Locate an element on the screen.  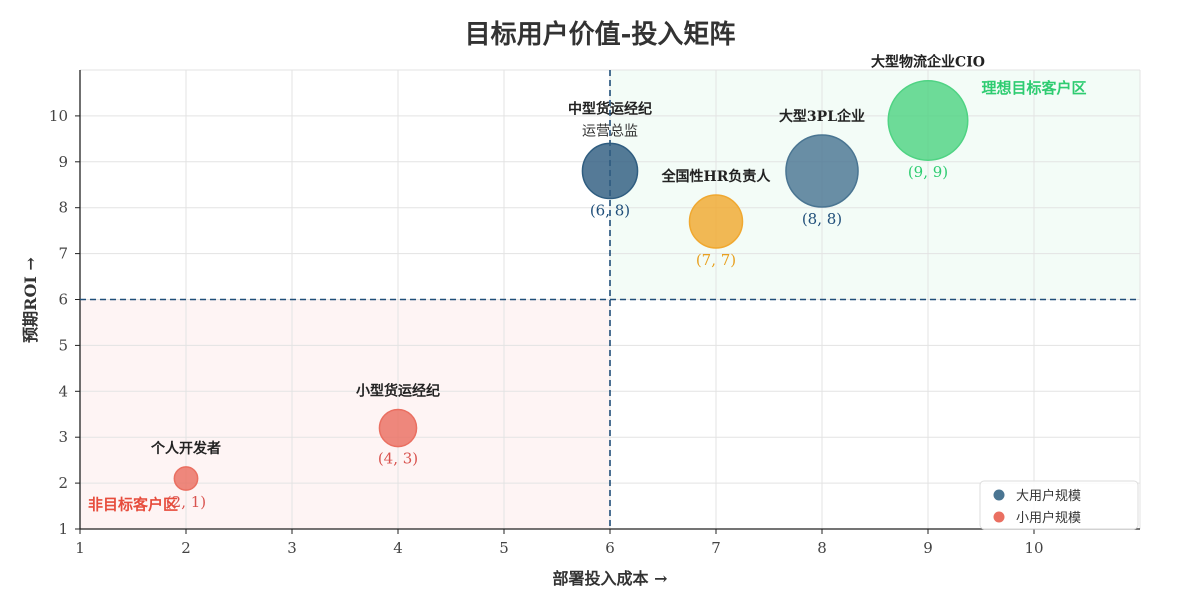
y-tick-label: 8 is located at coordinates (63, 208).